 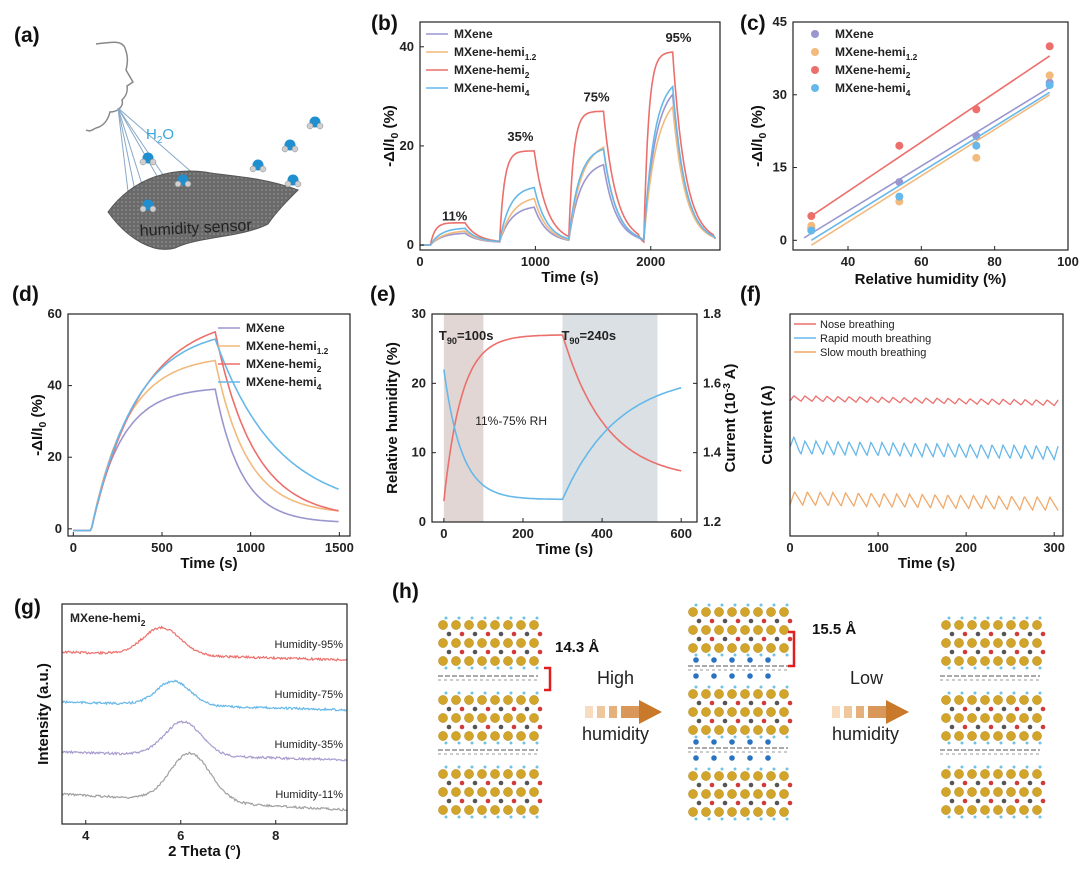 I want to click on panel-a-illustration: H2O humidity sensor, so click(x=204, y=145).